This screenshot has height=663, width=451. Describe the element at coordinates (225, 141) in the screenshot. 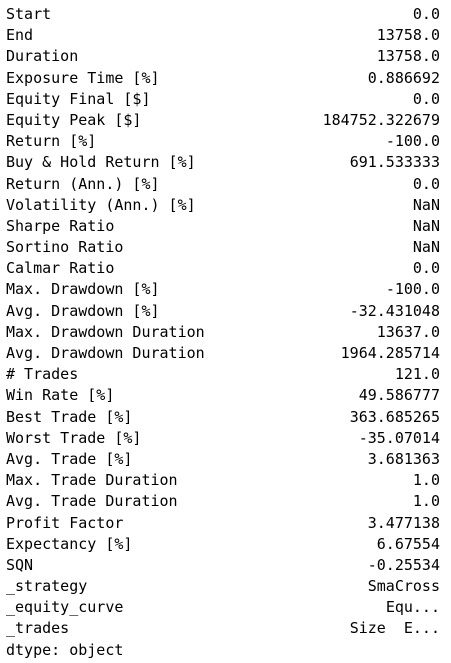

I see `stat-row: Return [%] -100.0` at that location.